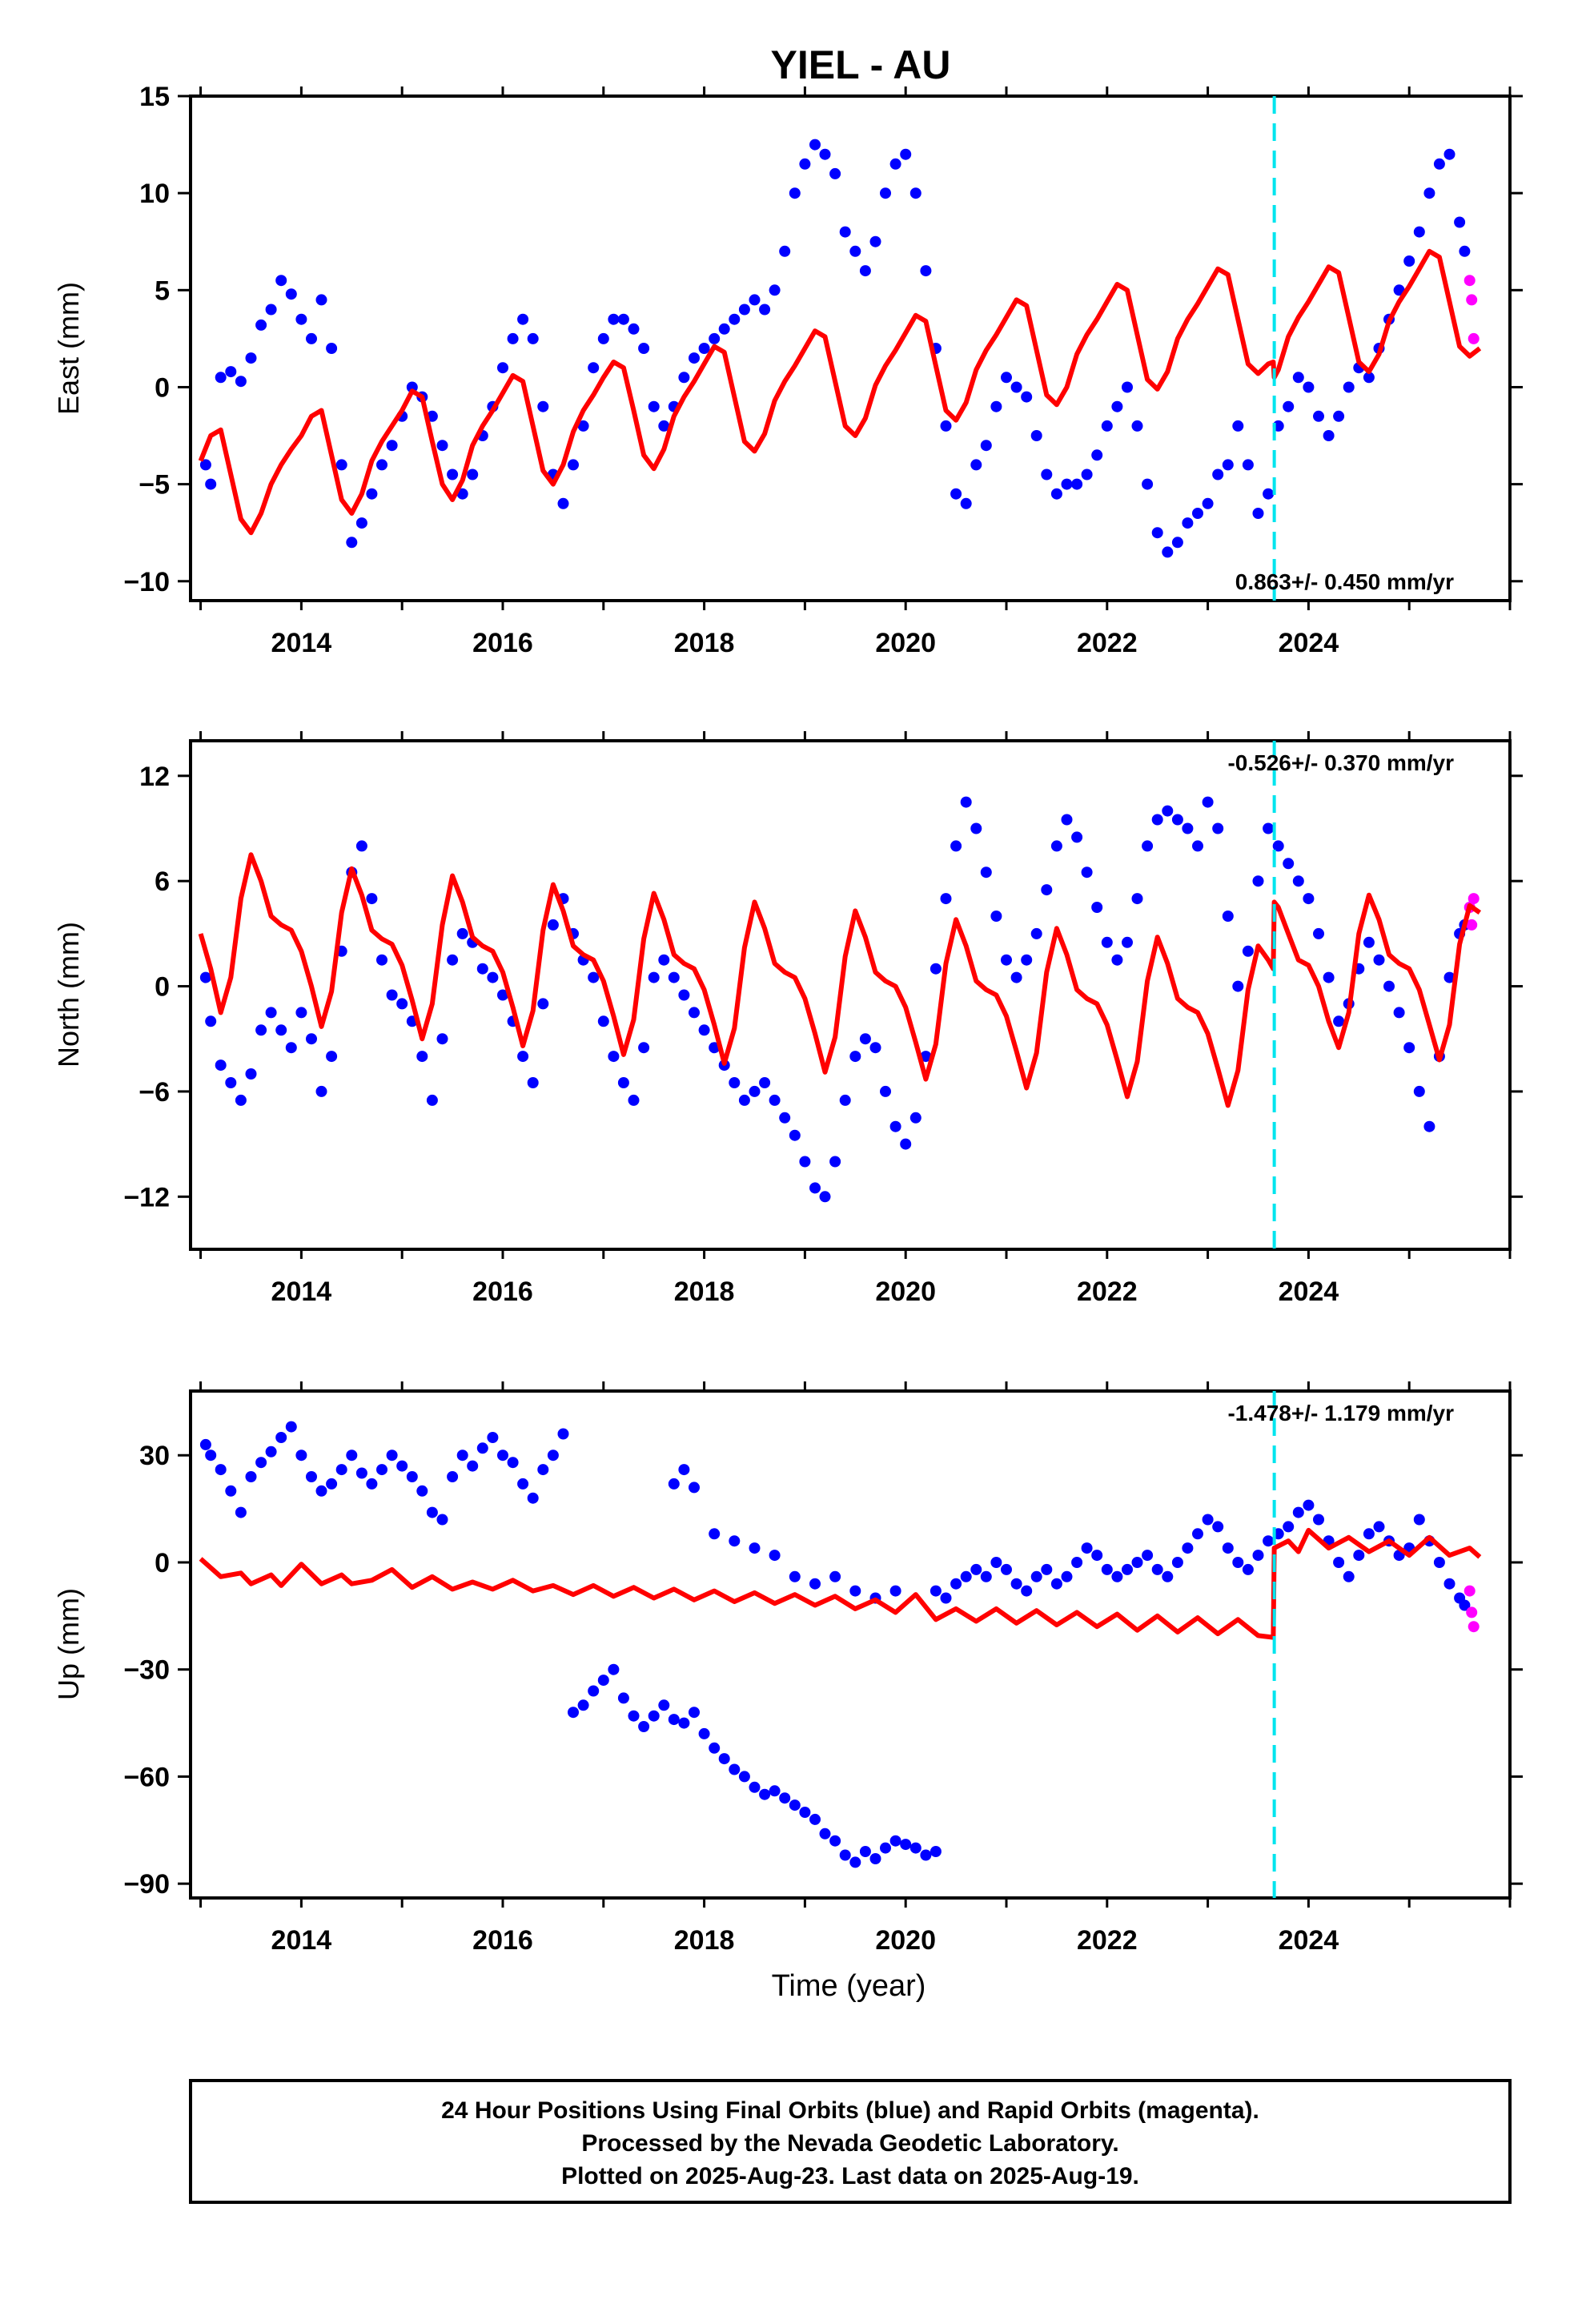  I want to click on footer-frame, so click(850, 2141).